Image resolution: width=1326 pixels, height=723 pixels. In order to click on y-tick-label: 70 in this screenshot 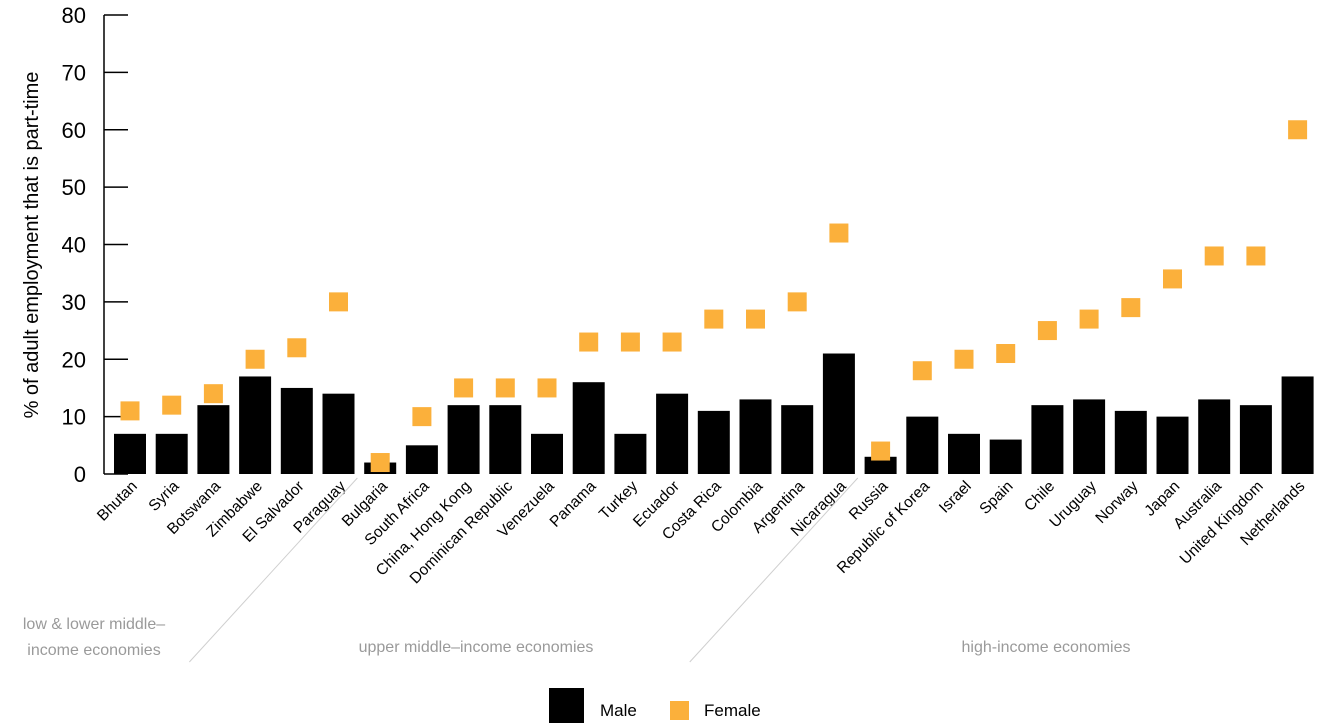, I will do `click(74, 72)`.